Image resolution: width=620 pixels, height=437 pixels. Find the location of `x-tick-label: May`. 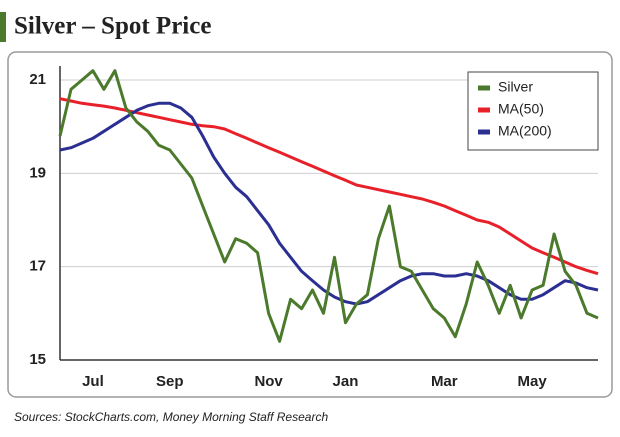

x-tick-label: May is located at coordinates (533, 381).